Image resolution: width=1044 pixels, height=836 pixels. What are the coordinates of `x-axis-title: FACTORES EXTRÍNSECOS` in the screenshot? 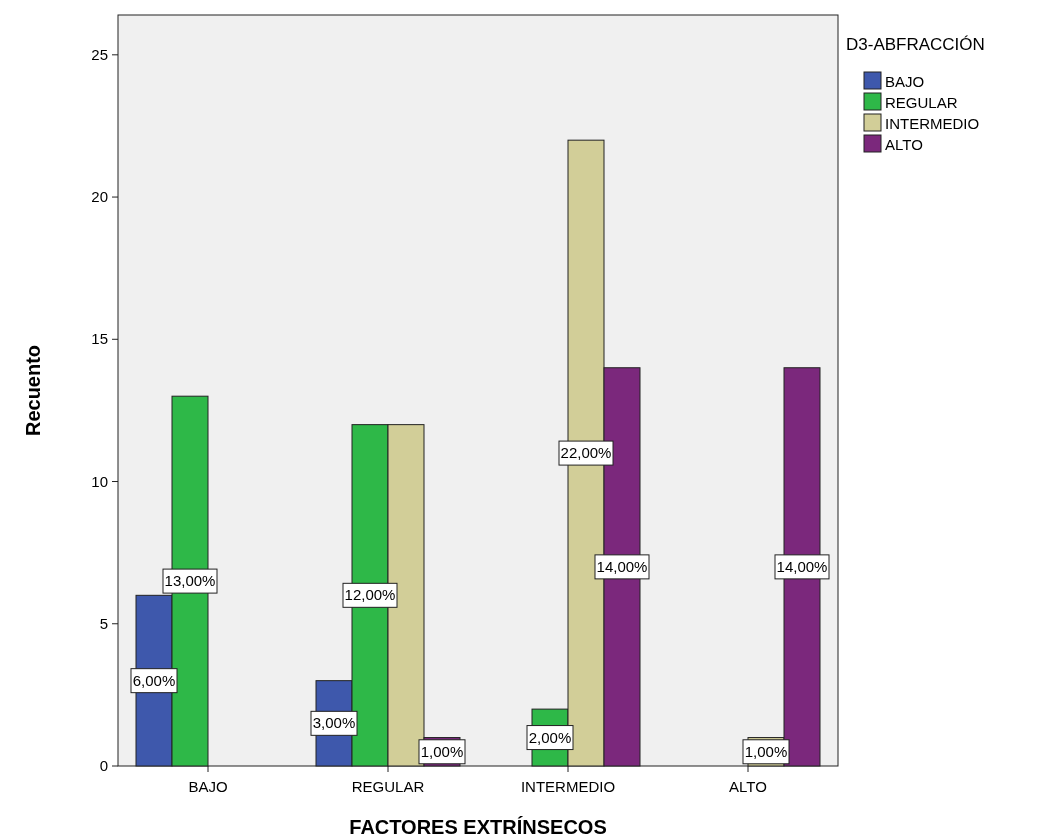 It's located at (478, 826).